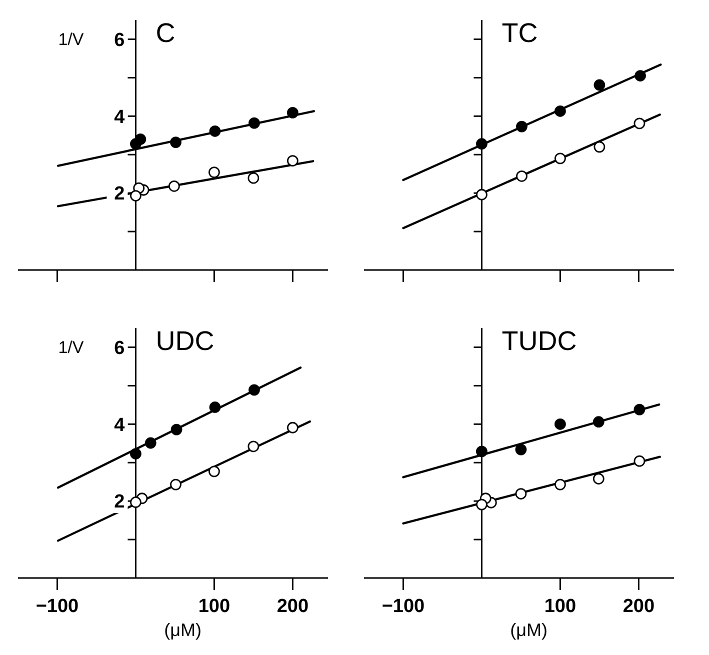 This screenshot has height=655, width=709. I want to click on chart-title: TUDC, so click(539, 341).